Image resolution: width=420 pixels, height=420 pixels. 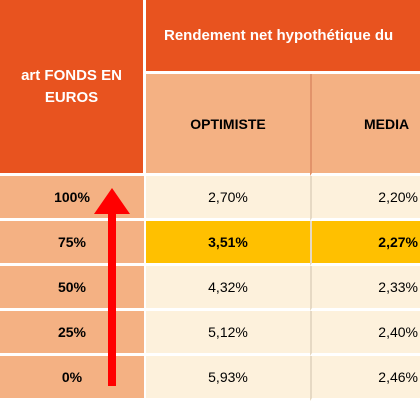 I want to click on row-part-value: 50%, so click(x=72, y=287).